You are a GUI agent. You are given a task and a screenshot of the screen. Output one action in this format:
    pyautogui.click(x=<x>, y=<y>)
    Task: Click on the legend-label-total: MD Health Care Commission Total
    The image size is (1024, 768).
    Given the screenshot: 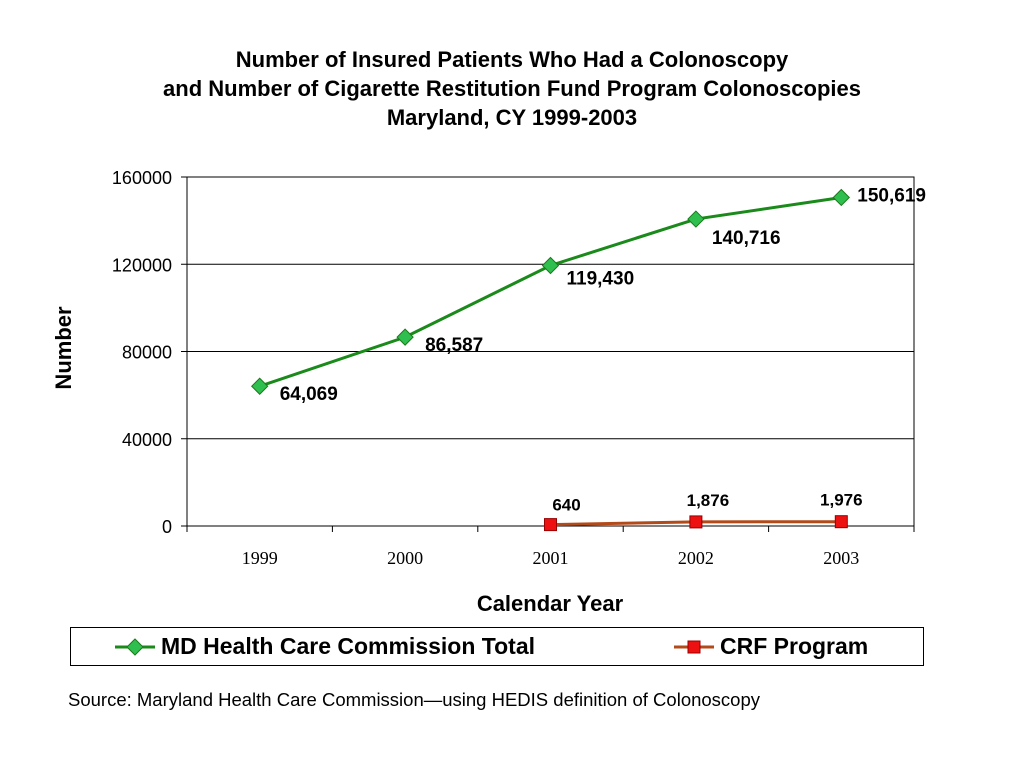 What is the action you would take?
    pyautogui.click(x=348, y=646)
    